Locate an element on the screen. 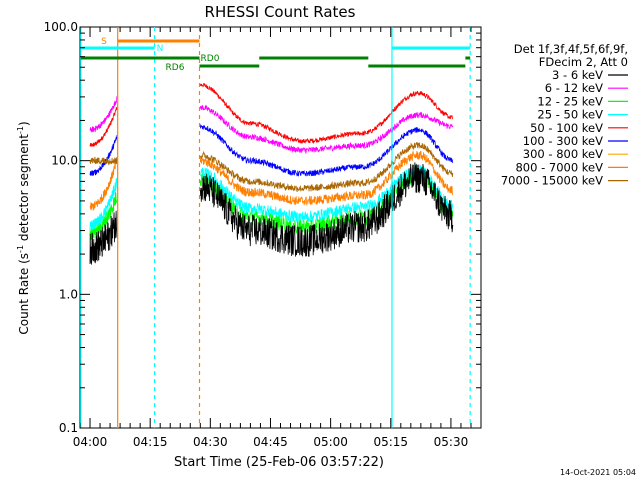  legend-entry-label: 100 - 300 keV is located at coordinates (563, 141).